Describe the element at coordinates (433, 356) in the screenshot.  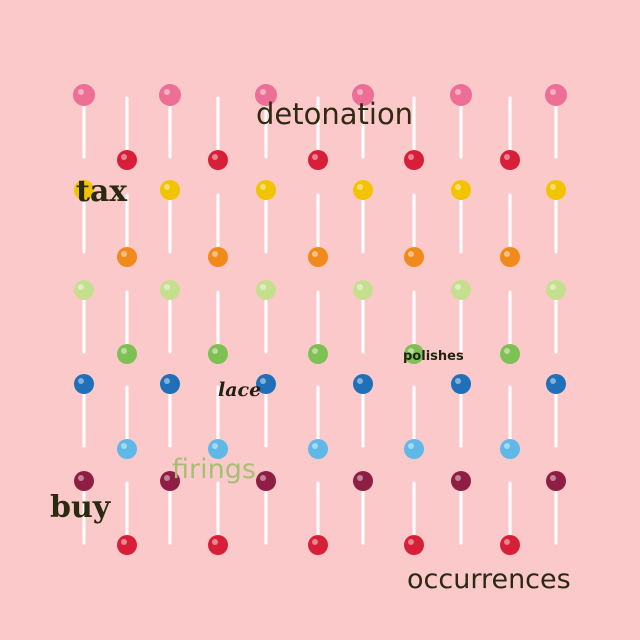
I see `word-polishes: polishes` at that location.